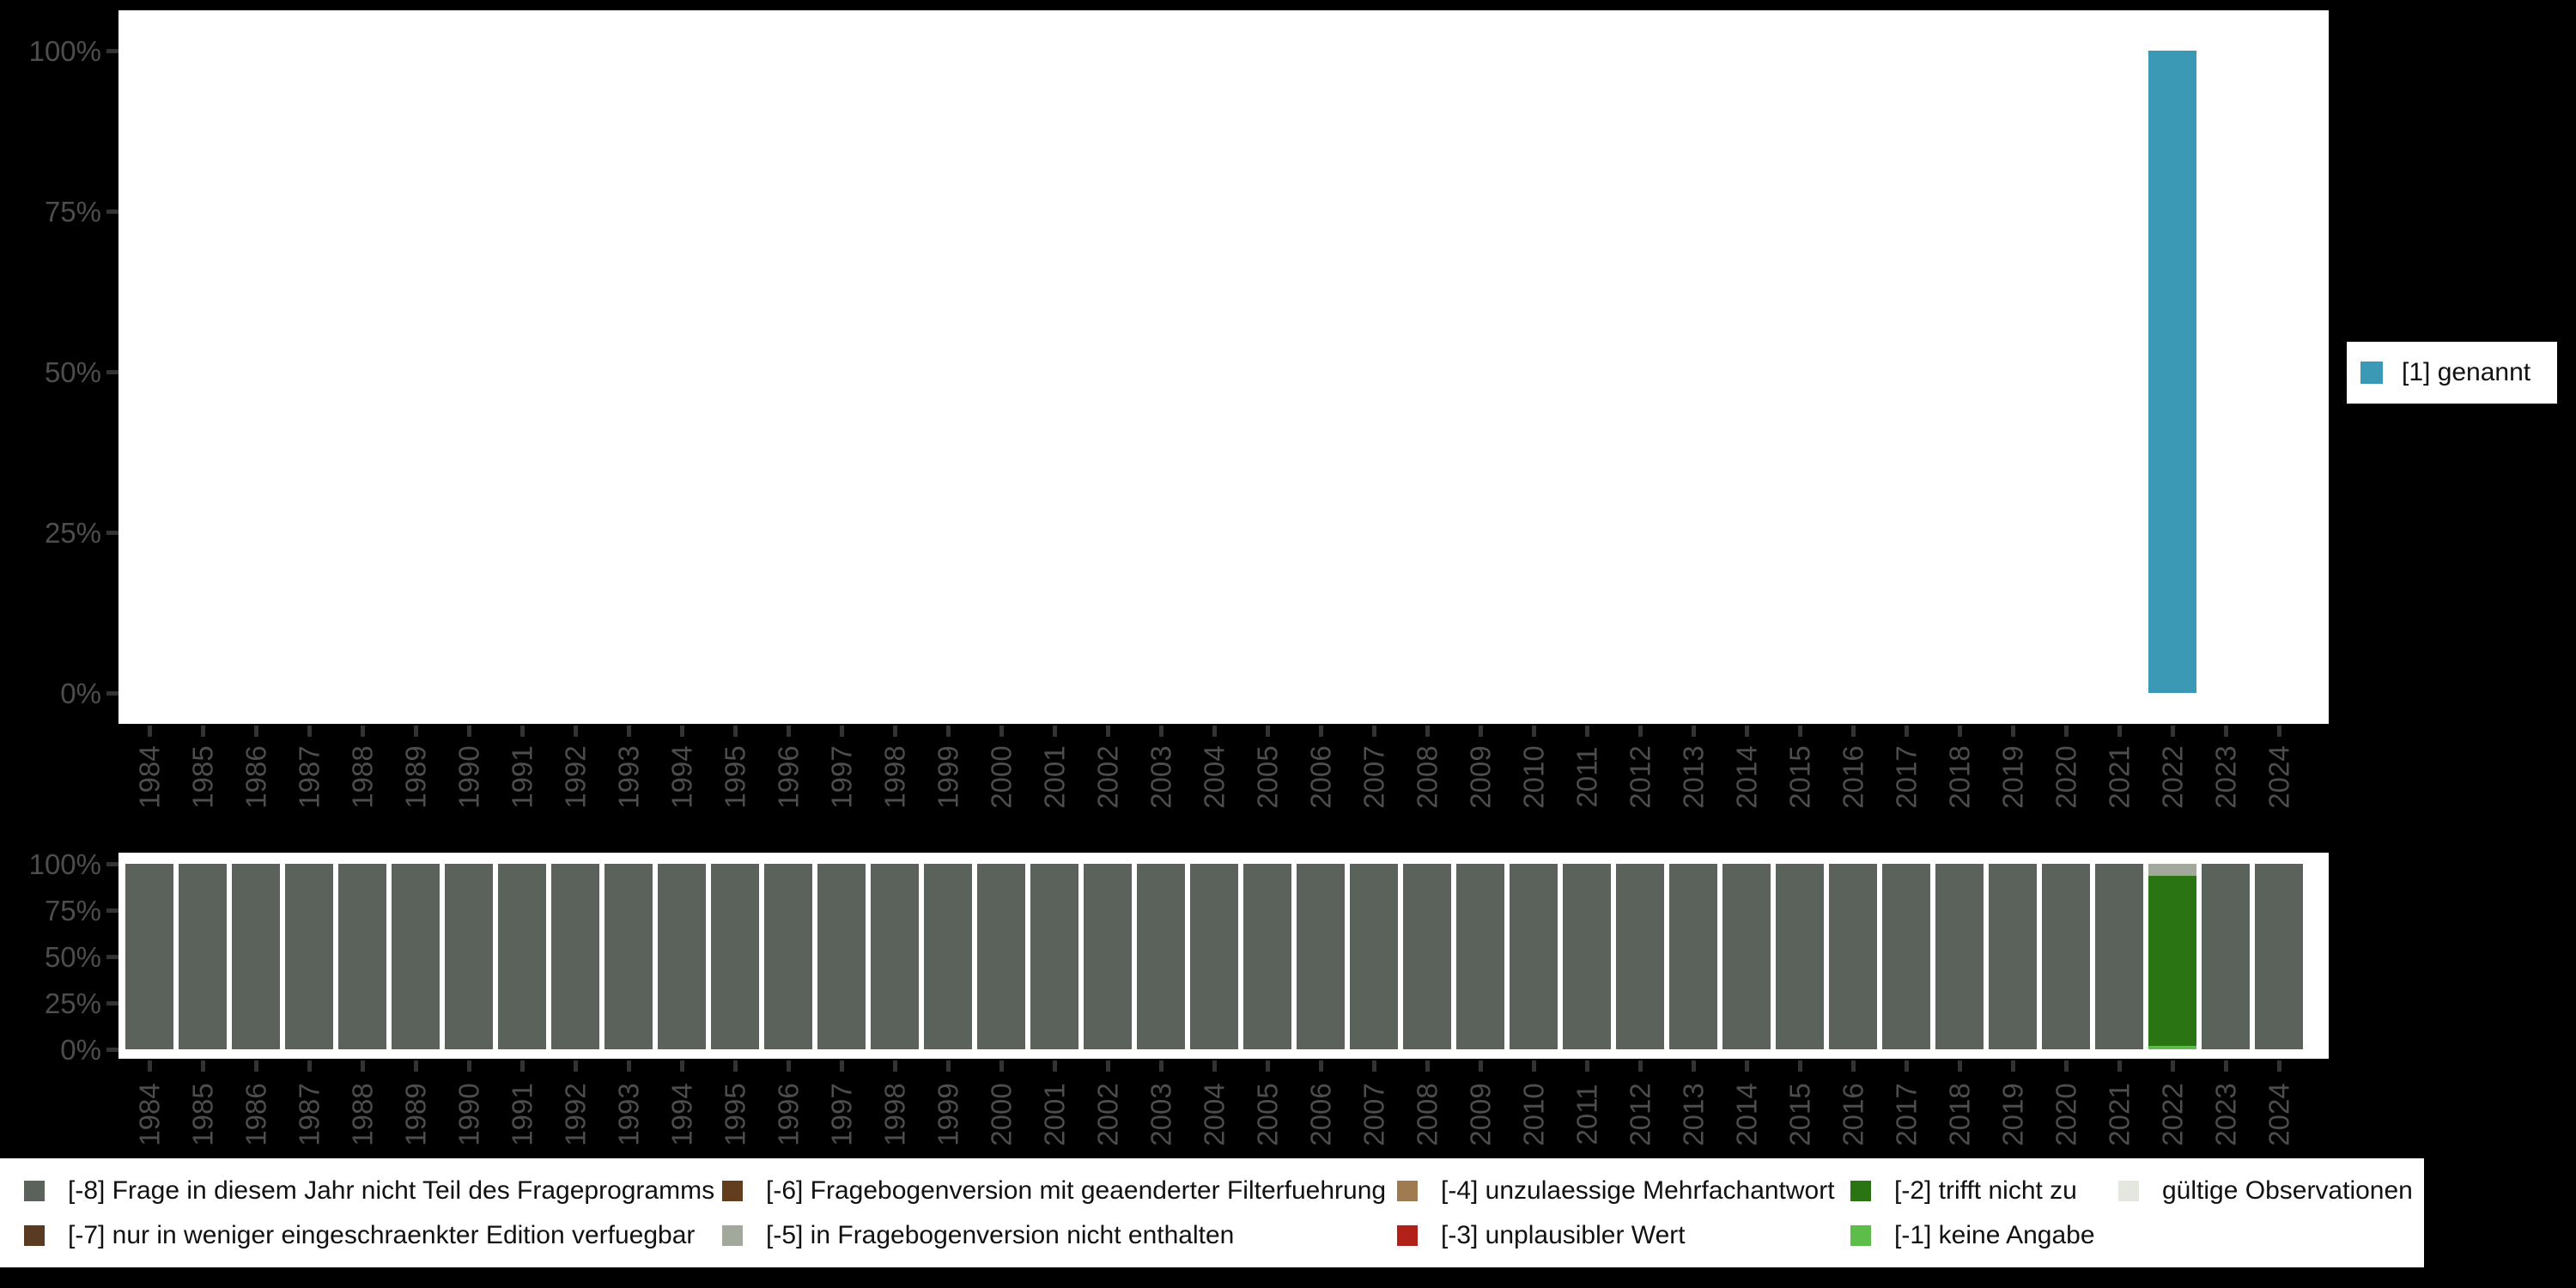  What do you see at coordinates (309, 1114) in the screenshot?
I see `bottom-x-axis-label-1987: 1987` at bounding box center [309, 1114].